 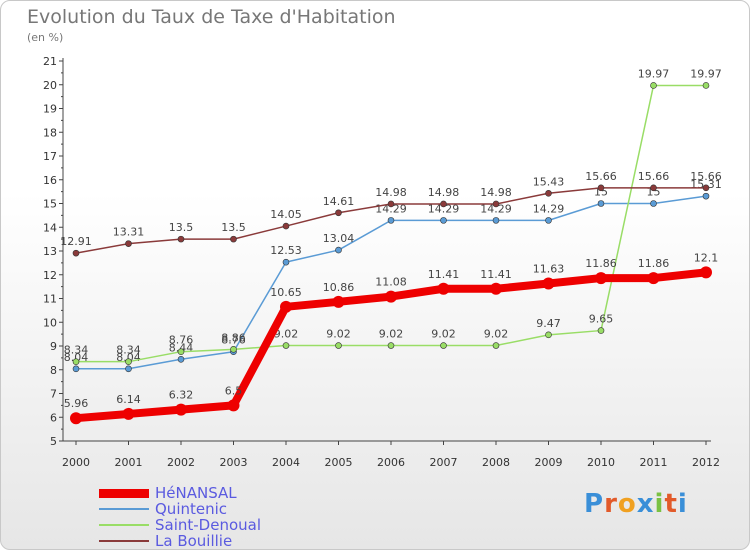 I want to click on legend-label: Quintenic, so click(x=191, y=509).